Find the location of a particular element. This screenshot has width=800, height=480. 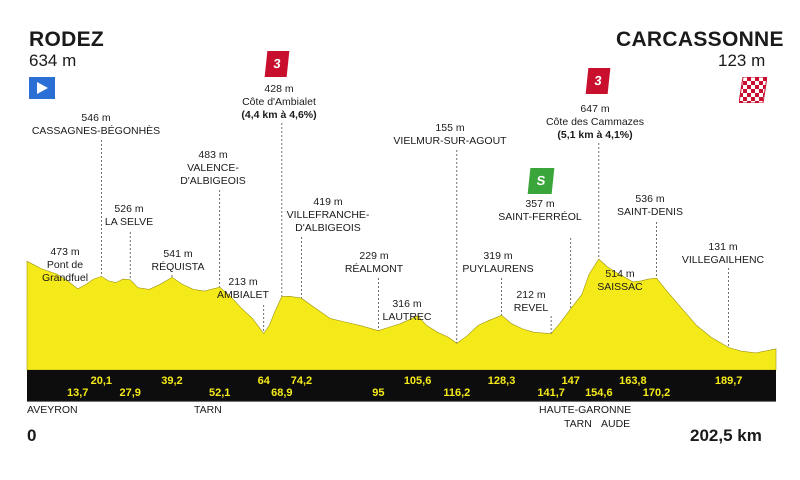

km-label: 116,2 is located at coordinates (456, 393).